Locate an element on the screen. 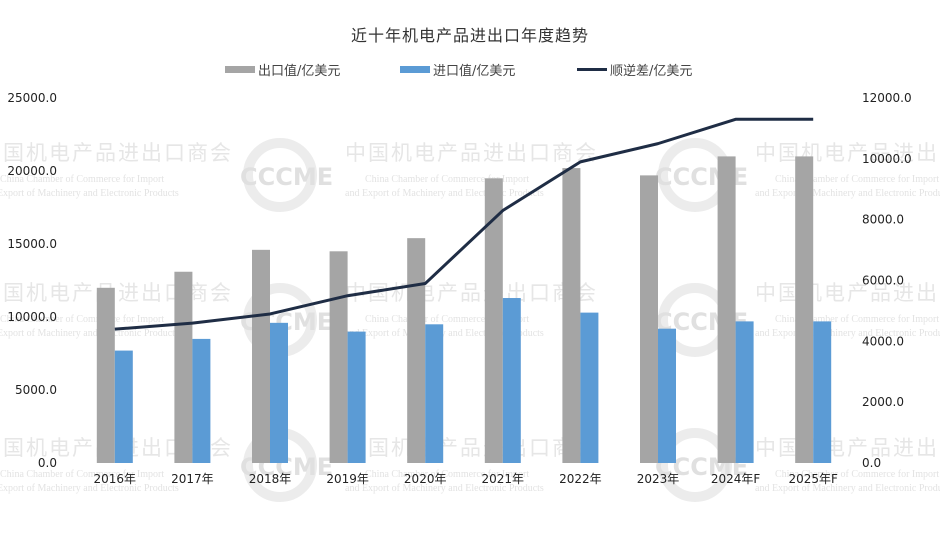 The image size is (940, 534). legend-label-export: 出口值/亿美元 is located at coordinates (299, 71).